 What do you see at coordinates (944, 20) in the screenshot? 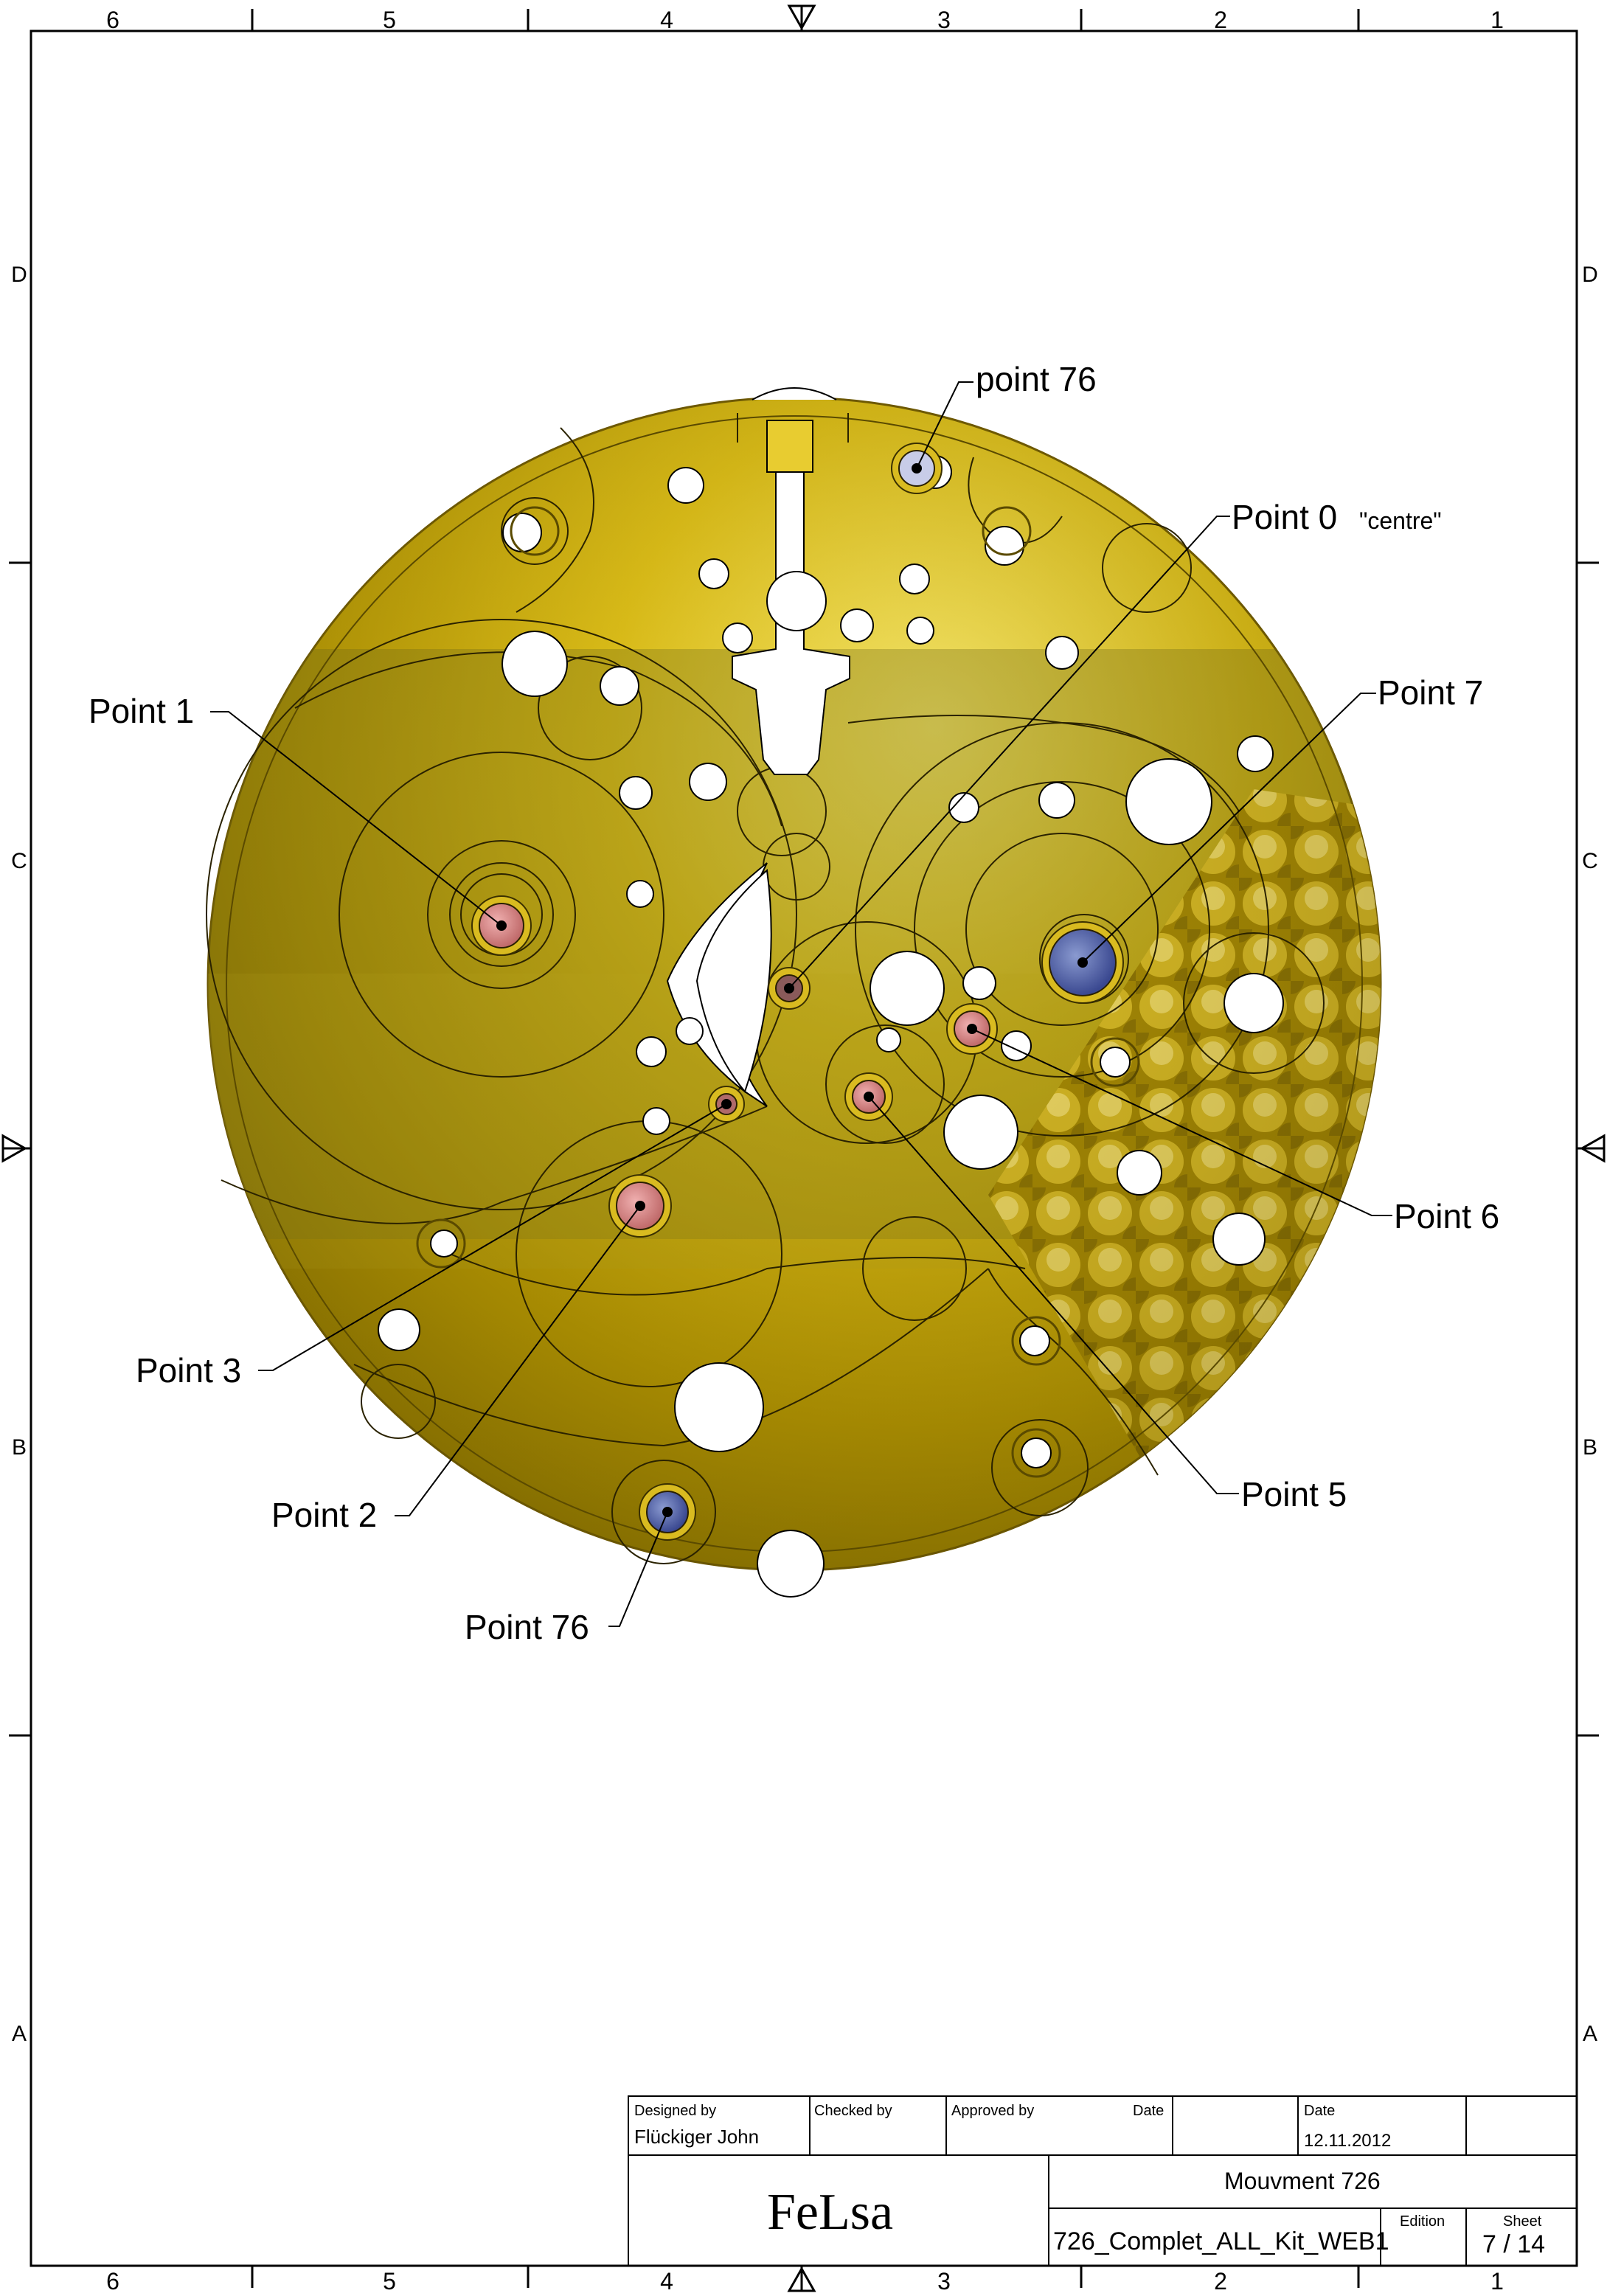
I see `column-label-top: 3` at bounding box center [944, 20].